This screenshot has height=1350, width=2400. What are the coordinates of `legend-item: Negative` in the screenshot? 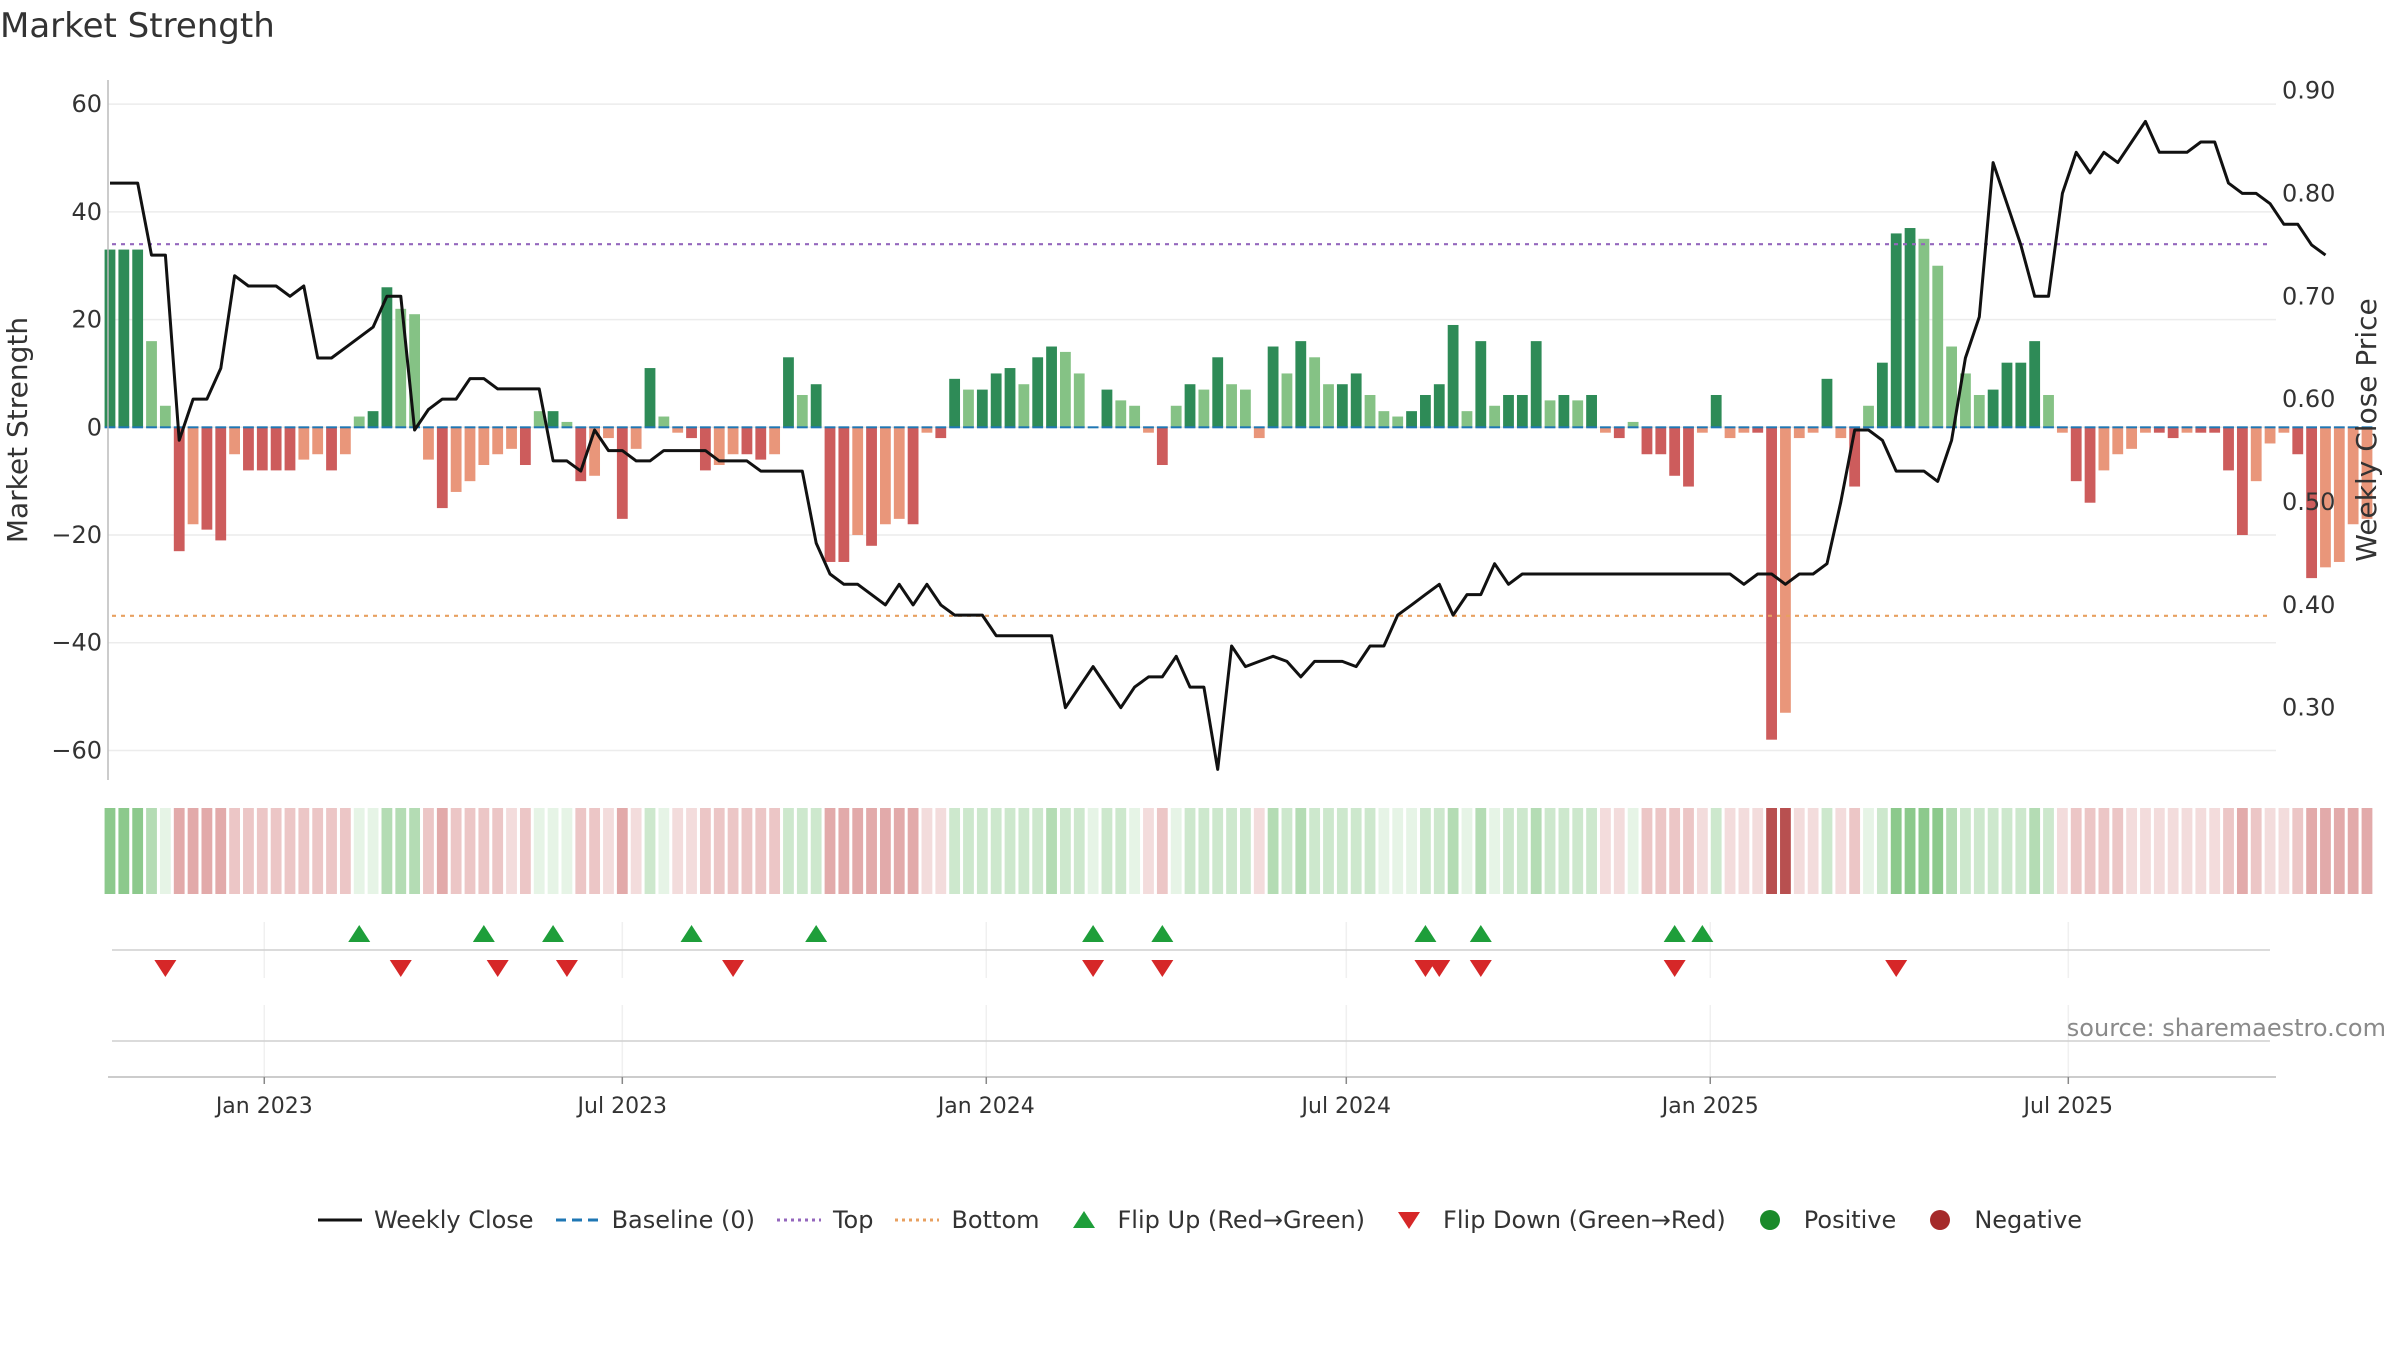 It's located at (2000, 1220).